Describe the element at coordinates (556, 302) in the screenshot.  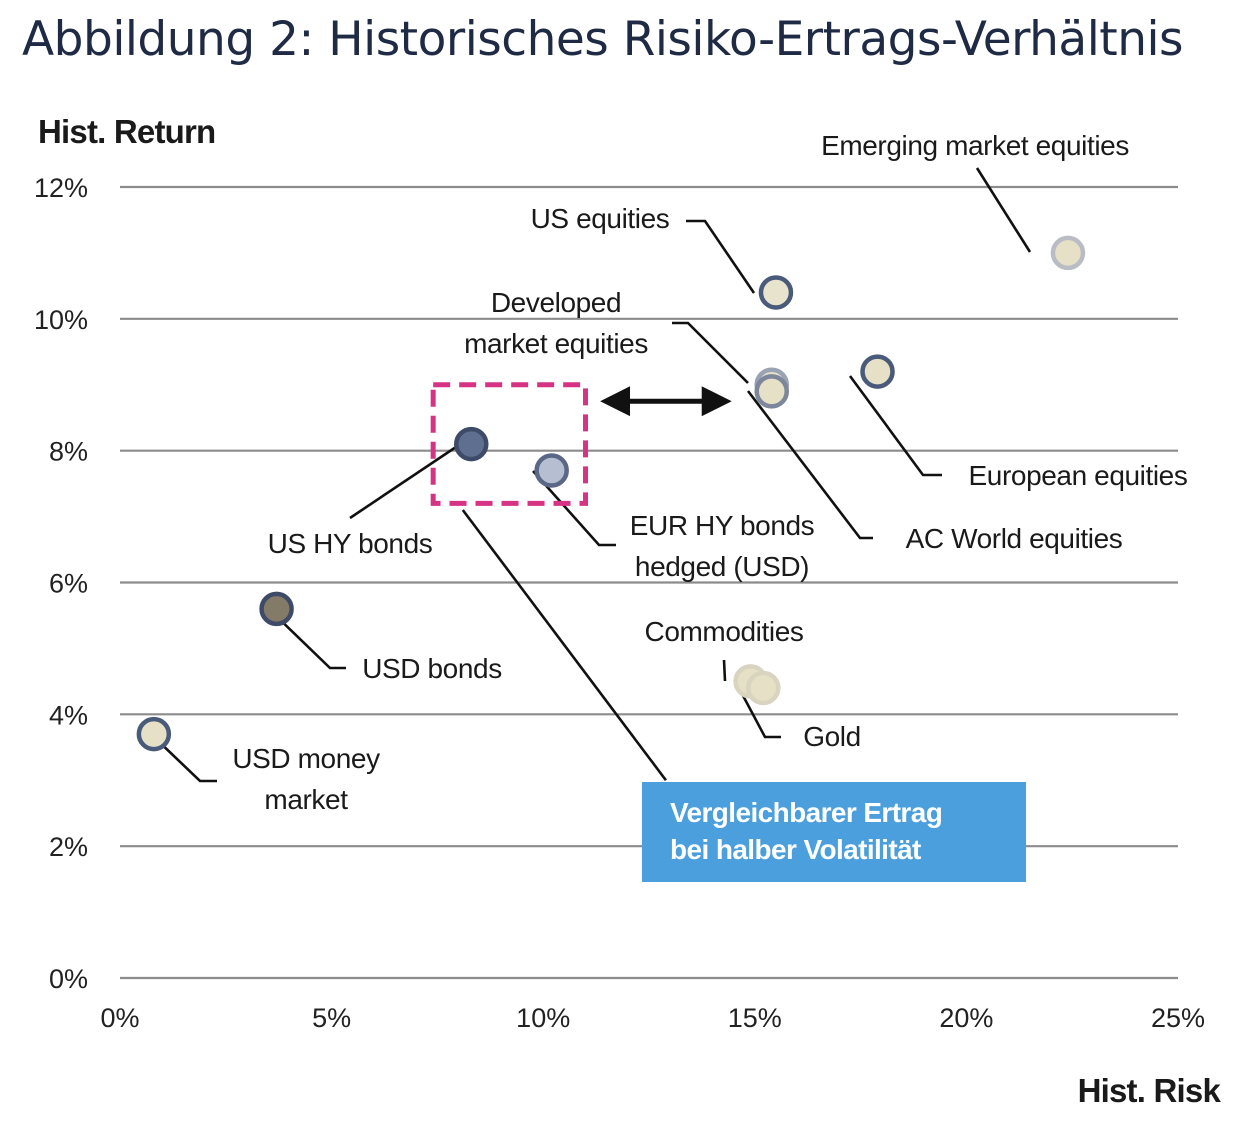
I see `point-label-line: Developed` at that location.